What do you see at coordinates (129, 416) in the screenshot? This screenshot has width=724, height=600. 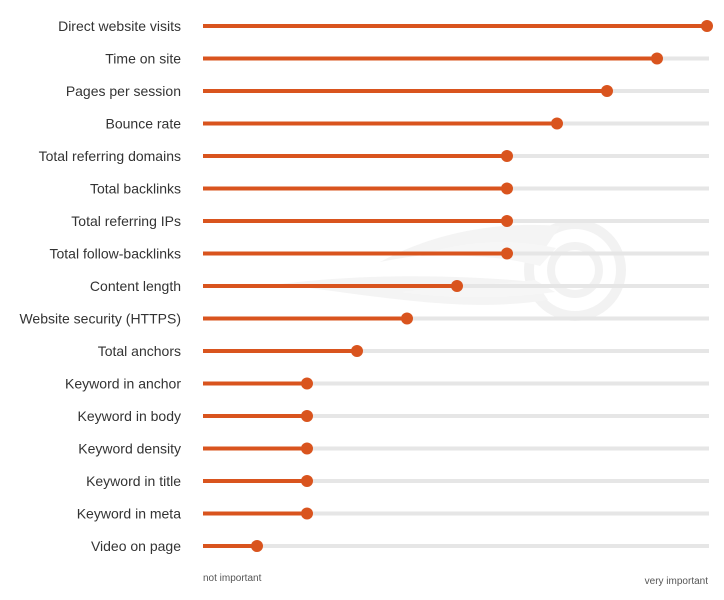 I see `category-label: Keyword in body` at bounding box center [129, 416].